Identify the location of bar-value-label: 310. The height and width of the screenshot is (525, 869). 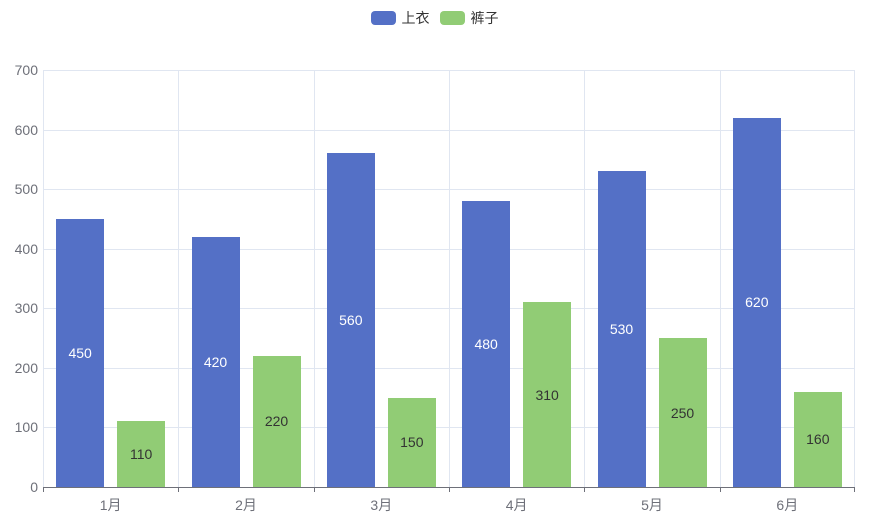
(547, 394).